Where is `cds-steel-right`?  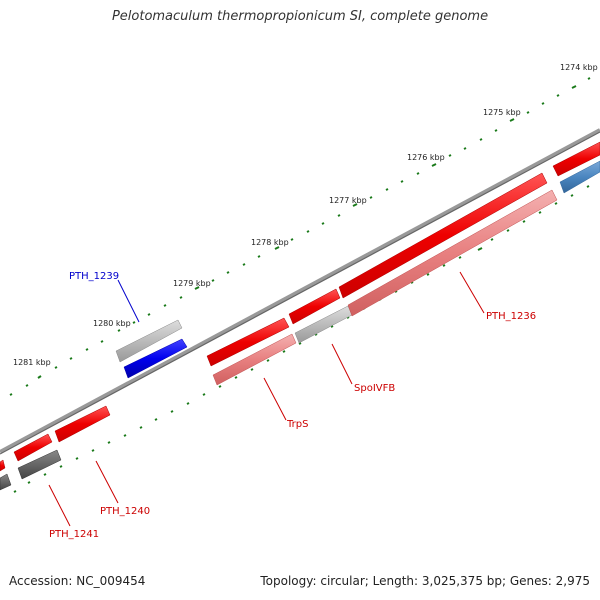 cds-steel-right is located at coordinates (579, 177).